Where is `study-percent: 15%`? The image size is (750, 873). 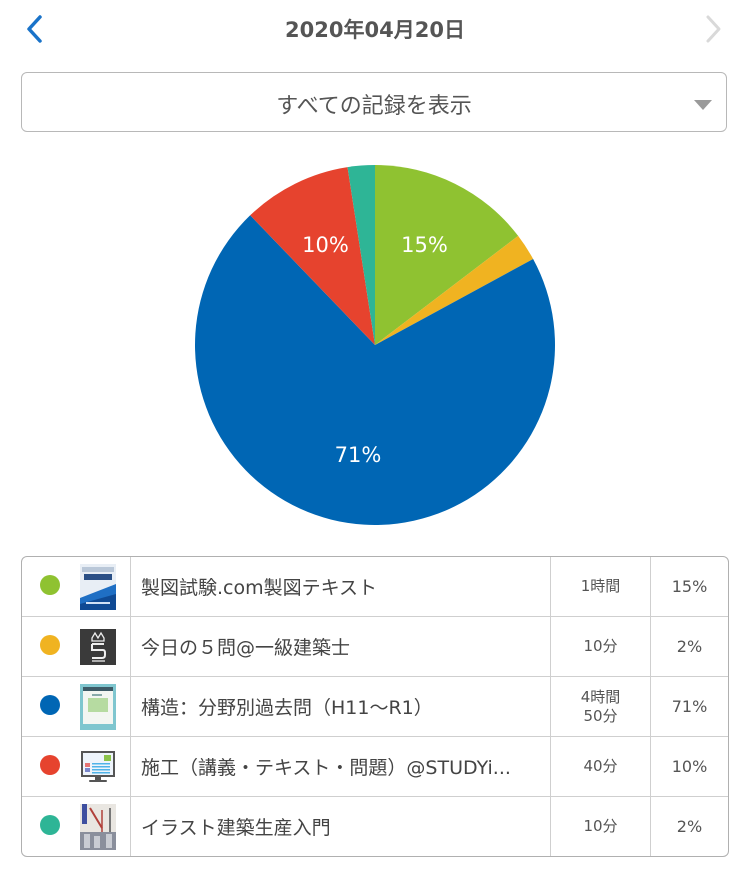 study-percent: 15% is located at coordinates (689, 587).